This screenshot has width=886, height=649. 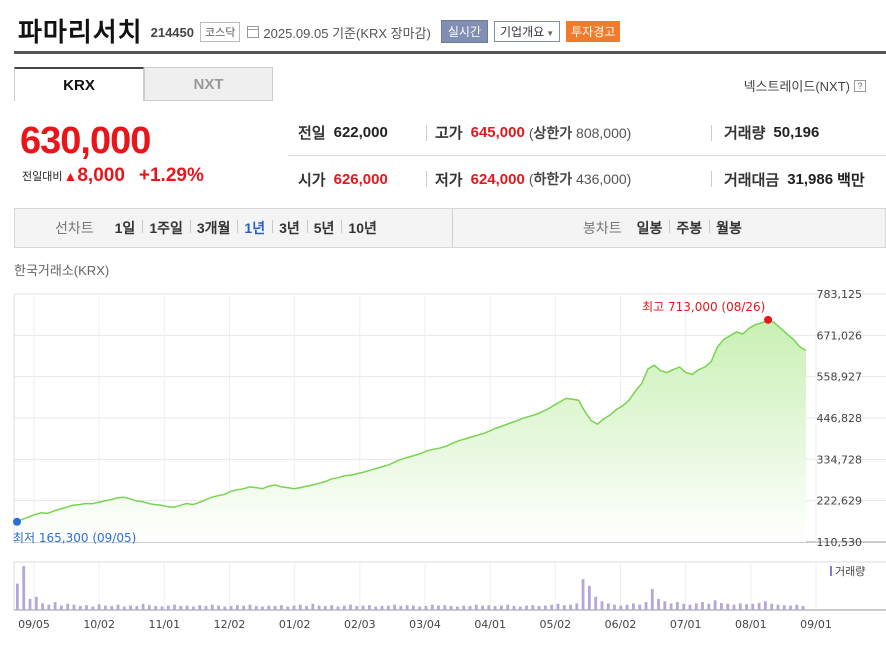 I want to click on nextrade-link: 넥스트레이드(NXT)?, so click(x=805, y=85).